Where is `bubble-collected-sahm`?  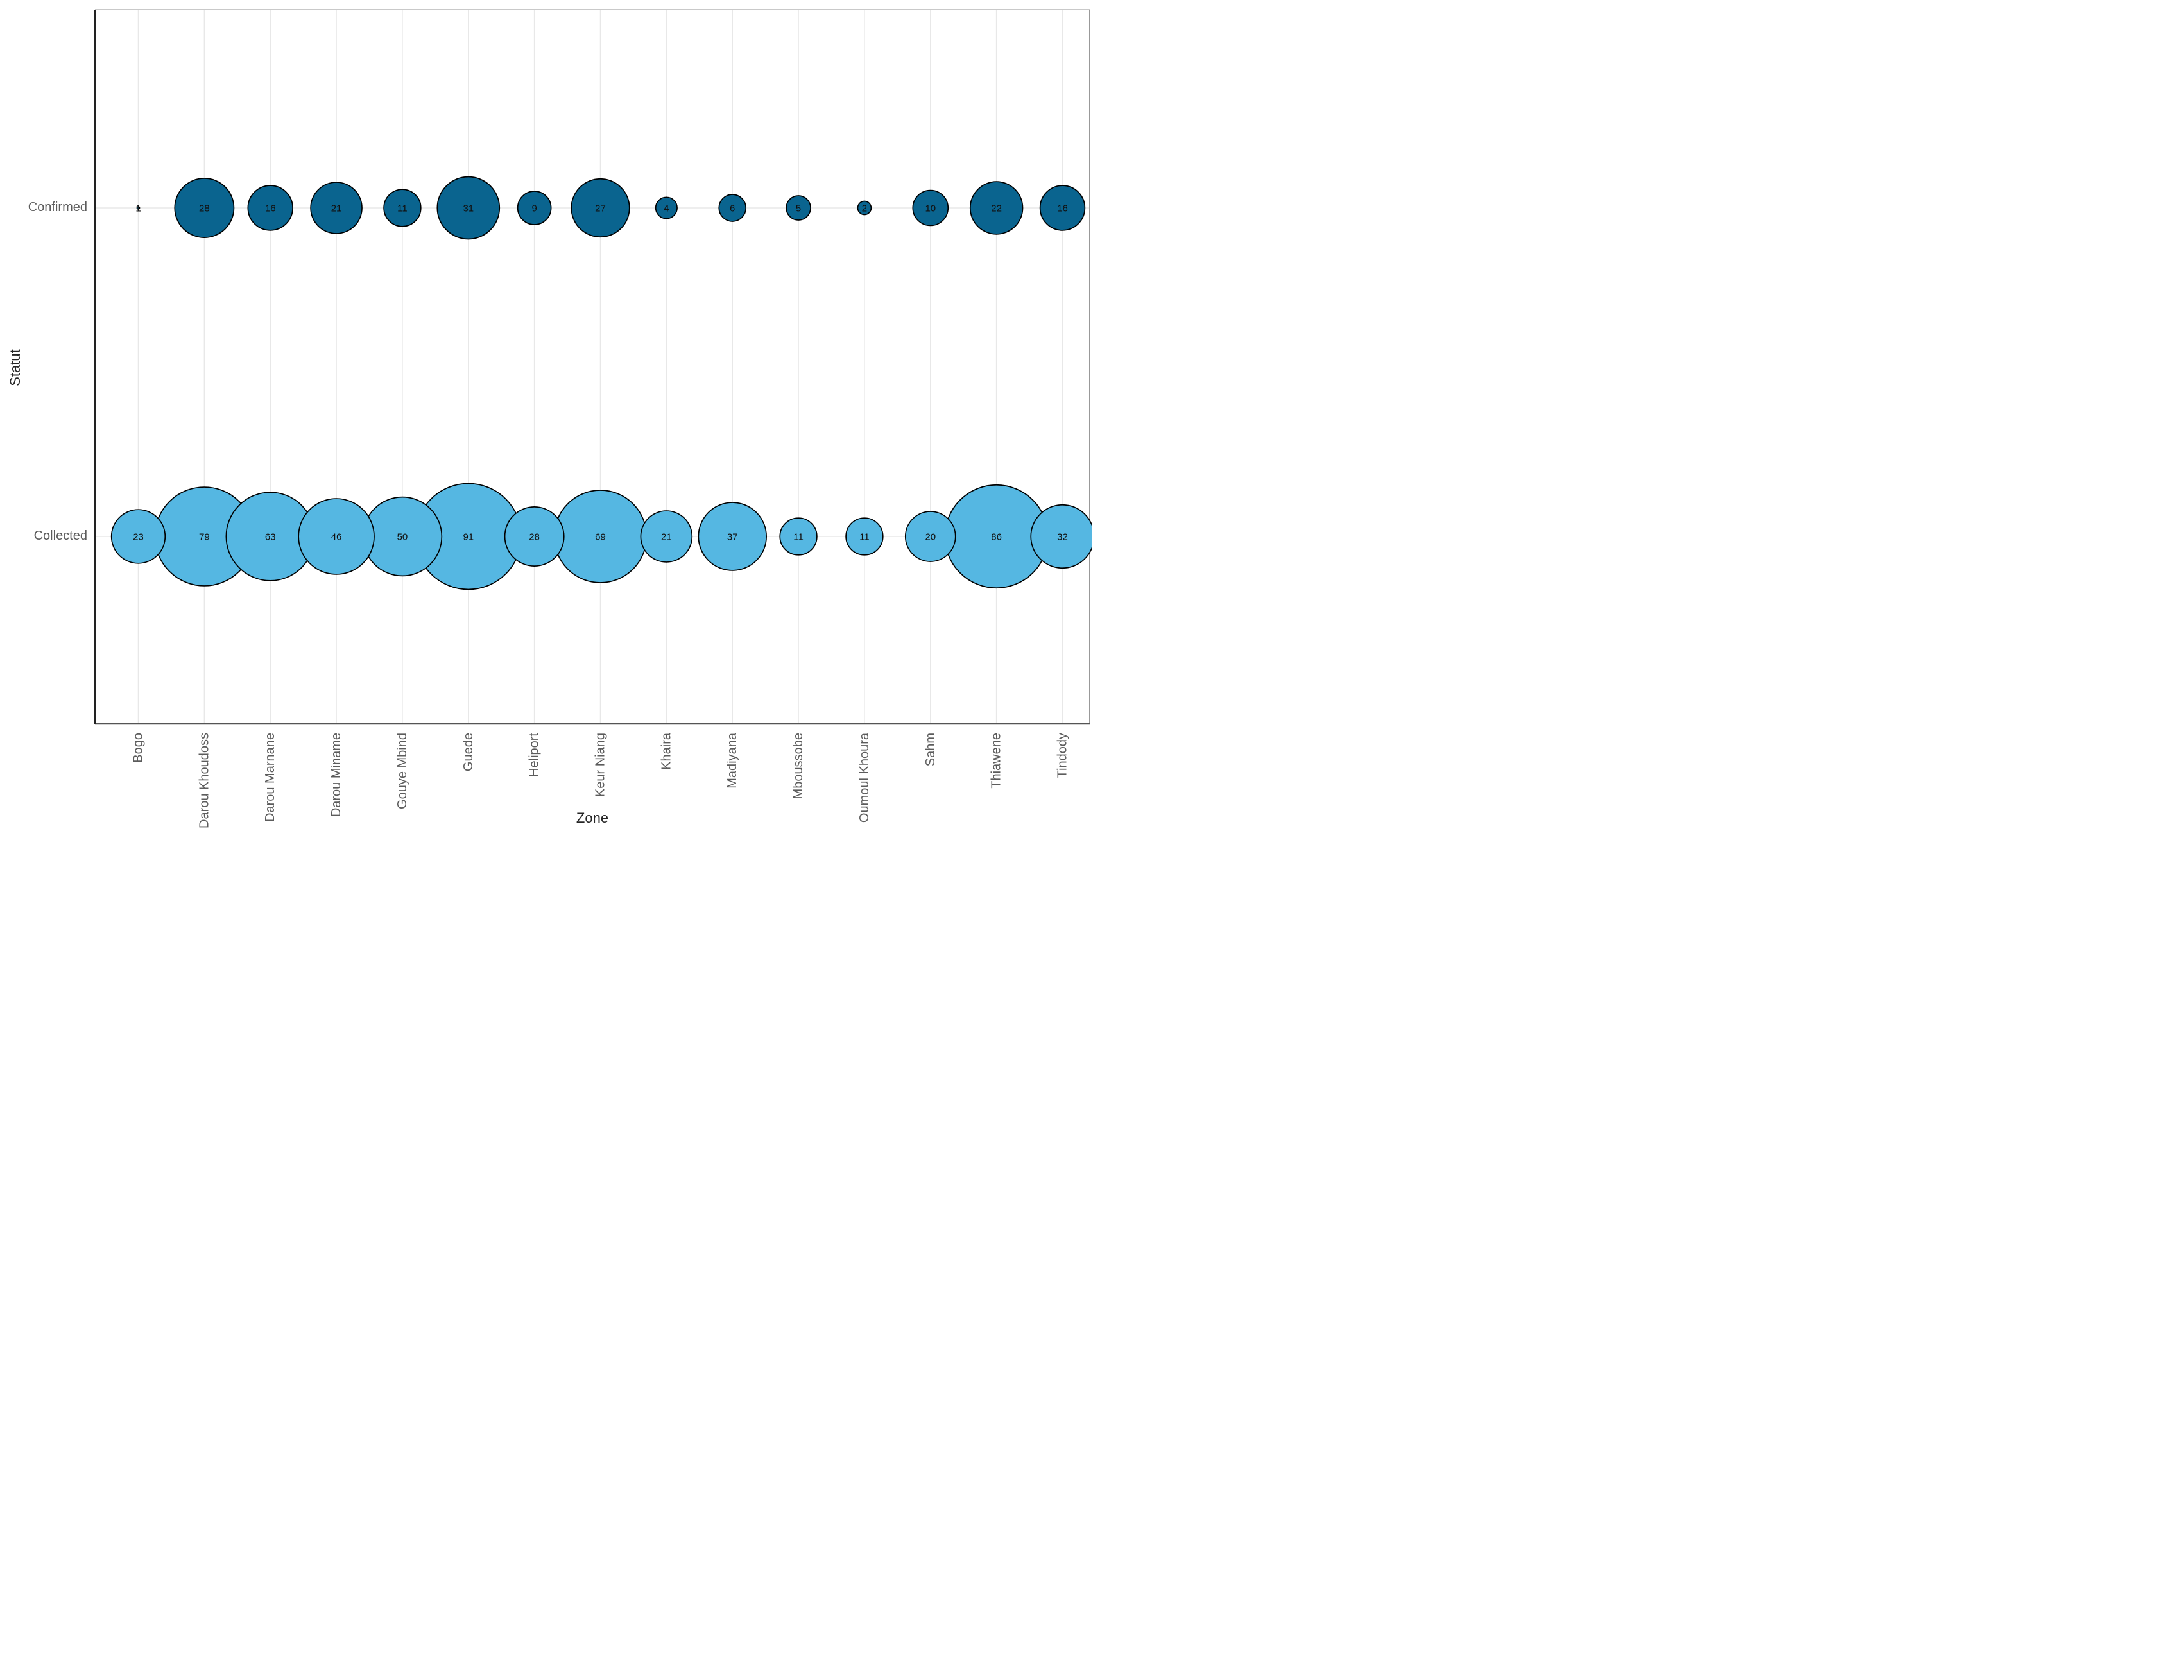 bubble-collected-sahm is located at coordinates (930, 536).